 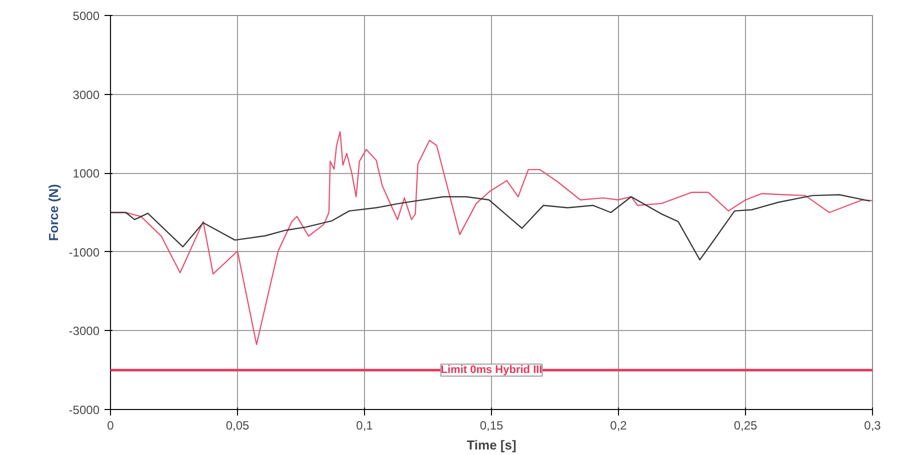 What do you see at coordinates (53, 213) in the screenshot?
I see `y-axis-title: Force (N)` at bounding box center [53, 213].